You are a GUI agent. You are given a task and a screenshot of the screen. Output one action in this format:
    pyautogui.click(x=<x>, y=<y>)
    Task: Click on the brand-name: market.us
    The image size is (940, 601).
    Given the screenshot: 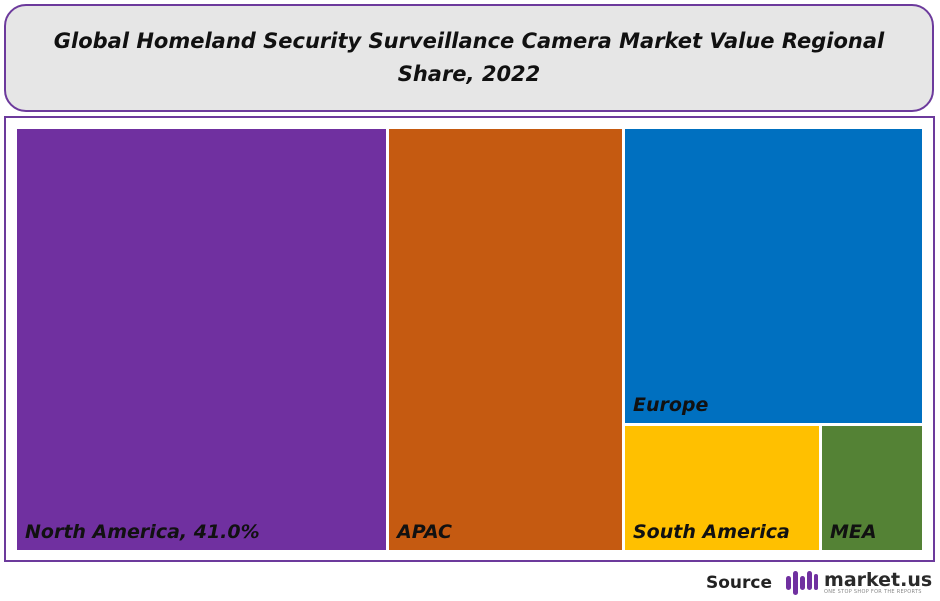 What is the action you would take?
    pyautogui.click(x=878, y=579)
    